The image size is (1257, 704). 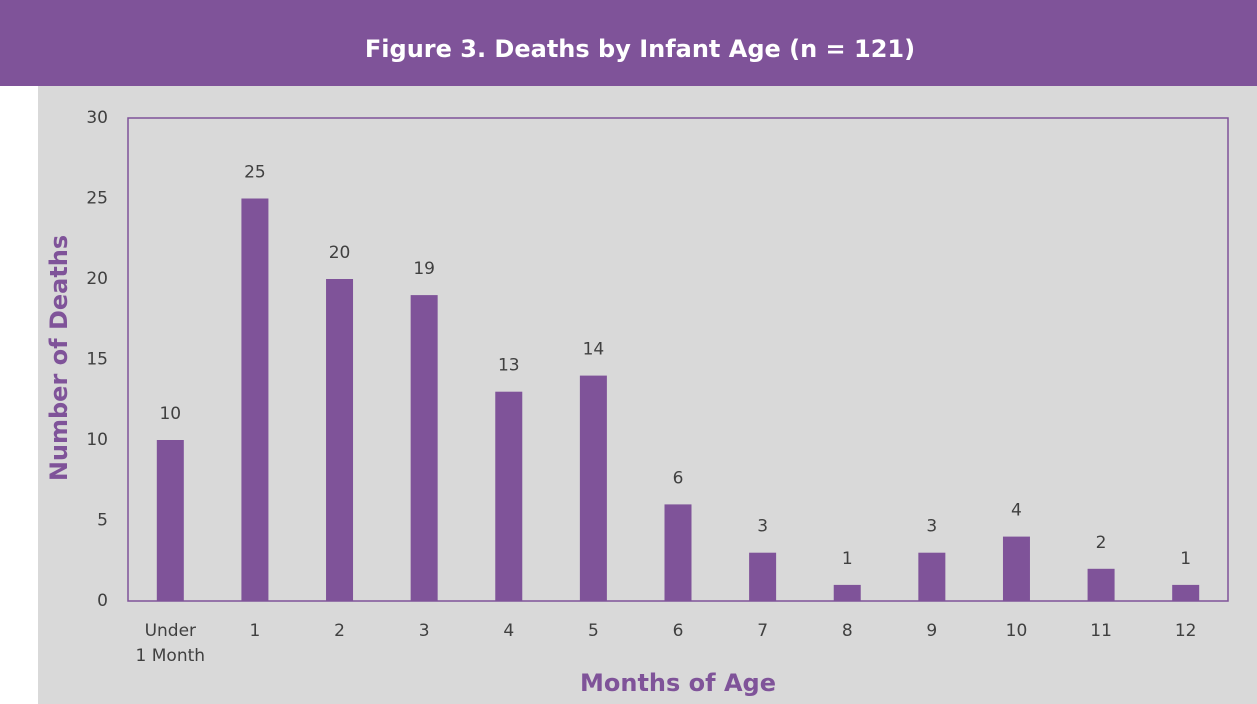 I want to click on y-tick-label: 15, so click(x=97, y=360).